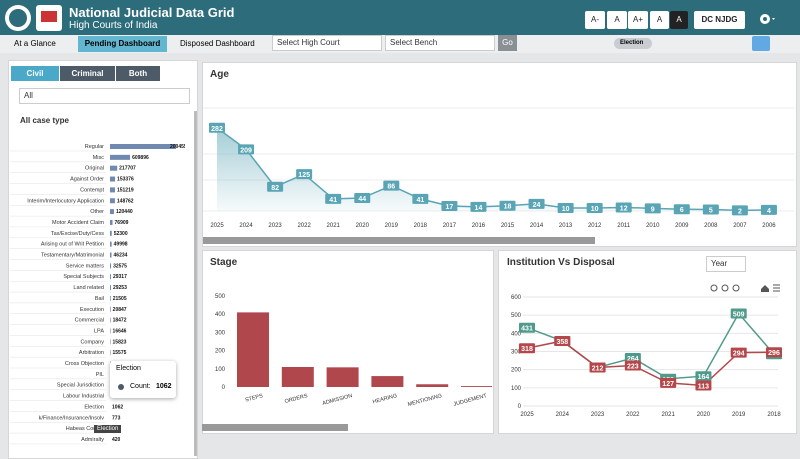 Image resolution: width=800 pixels, height=459 pixels. Describe the element at coordinates (337, 400) in the screenshot. I see `x-tick-label: ADMISSION` at that location.